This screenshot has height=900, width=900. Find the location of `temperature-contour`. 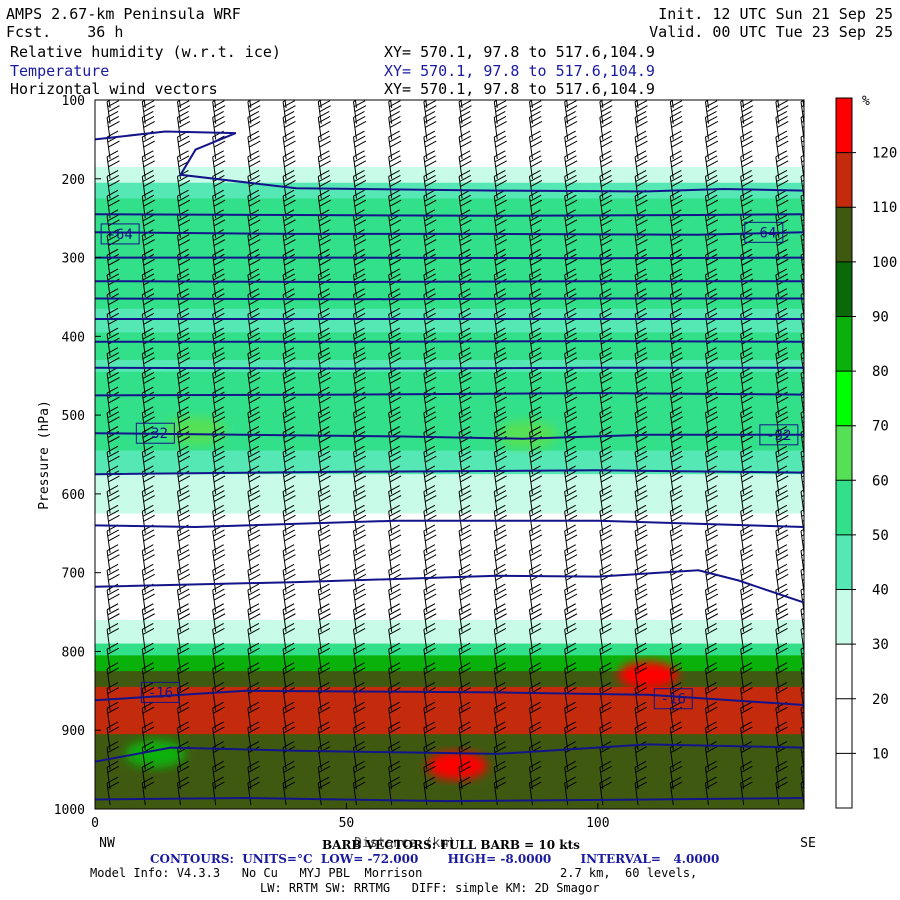

temperature-contour is located at coordinates (449, 436).